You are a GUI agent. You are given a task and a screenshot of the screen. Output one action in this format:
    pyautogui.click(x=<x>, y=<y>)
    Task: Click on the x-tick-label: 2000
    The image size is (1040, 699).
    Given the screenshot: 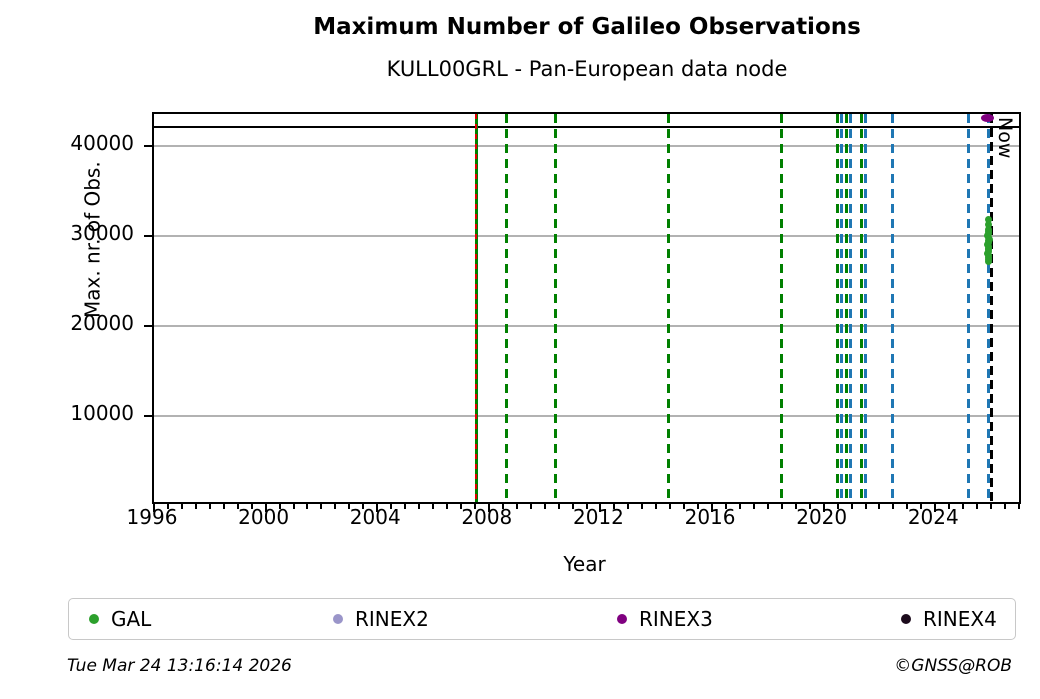 What is the action you would take?
    pyautogui.click(x=264, y=517)
    